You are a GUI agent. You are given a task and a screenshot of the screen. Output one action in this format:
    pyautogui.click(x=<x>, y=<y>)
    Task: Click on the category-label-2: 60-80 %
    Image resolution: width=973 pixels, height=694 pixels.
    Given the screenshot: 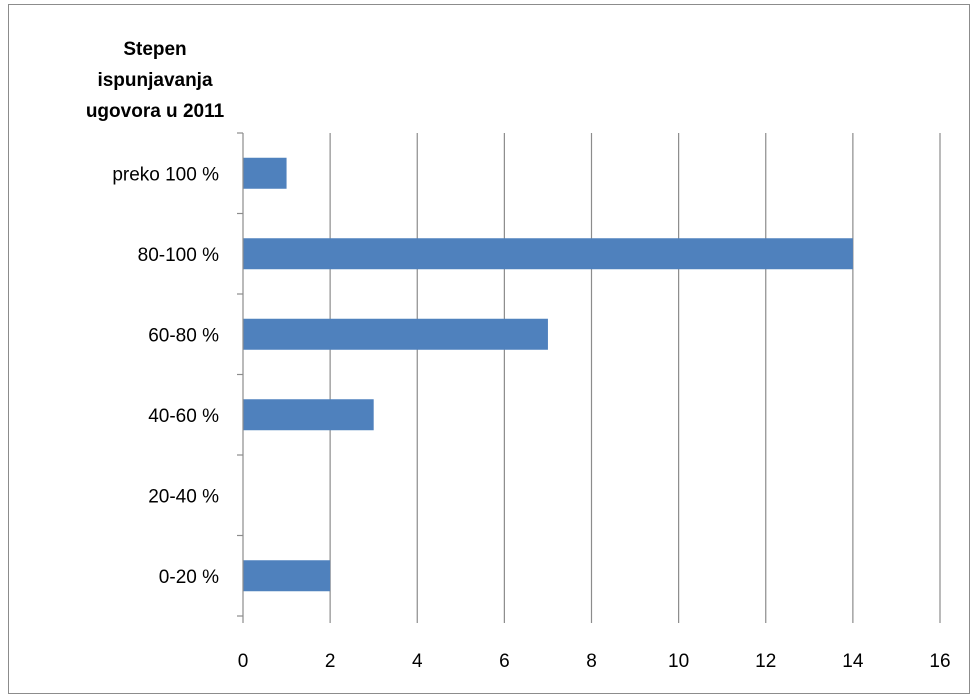 What is the action you would take?
    pyautogui.click(x=183, y=335)
    